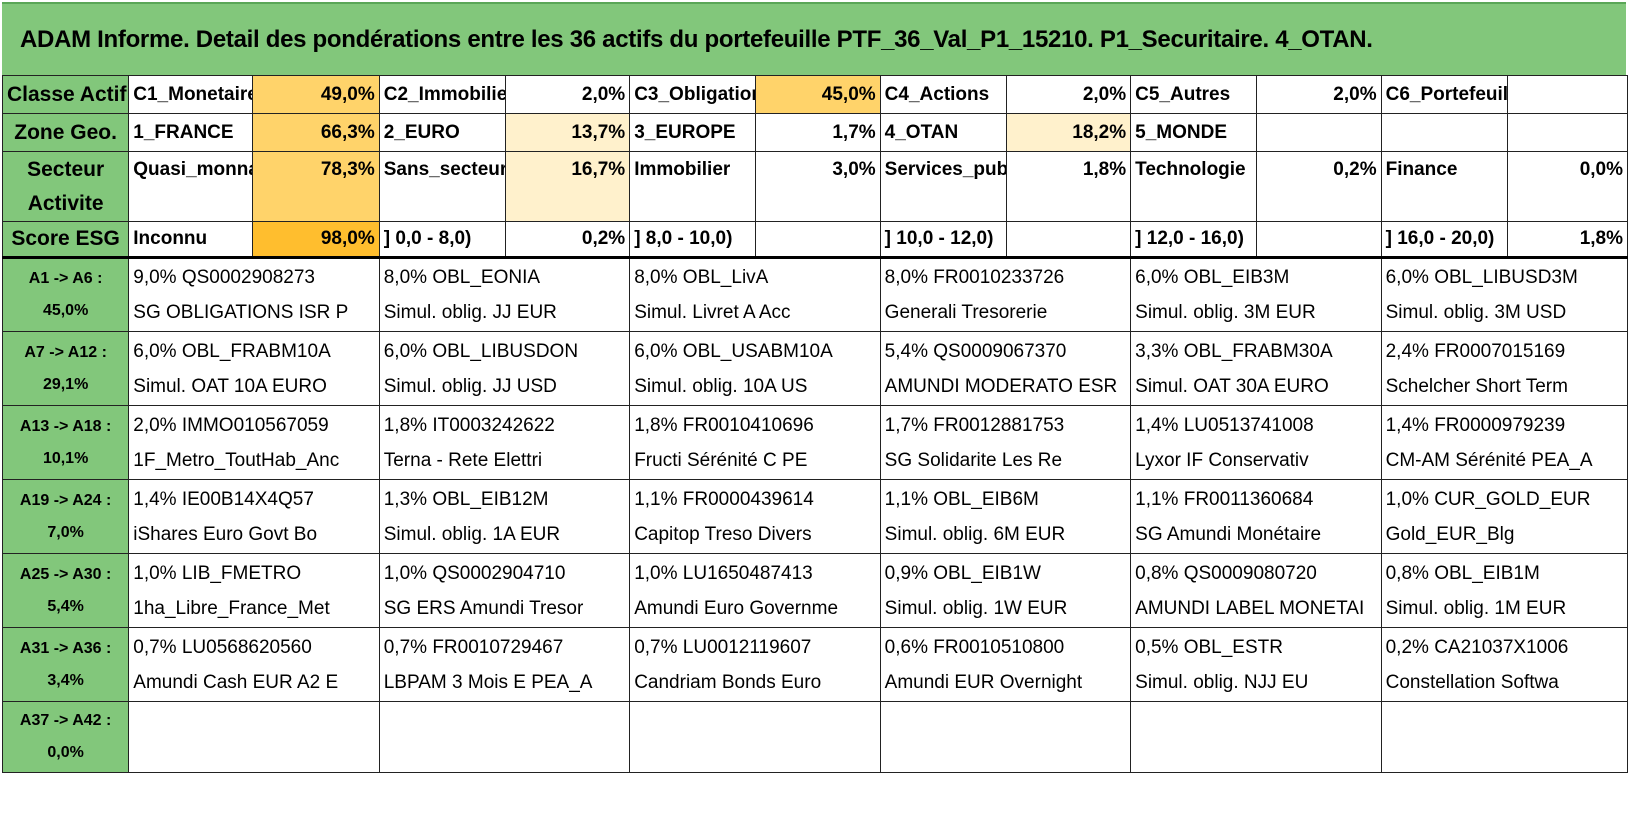  Describe the element at coordinates (1256, 294) in the screenshot. I see `asset-cell: 6,0% OBL_EIB3M Simul. oblig. 3M EUR` at that location.